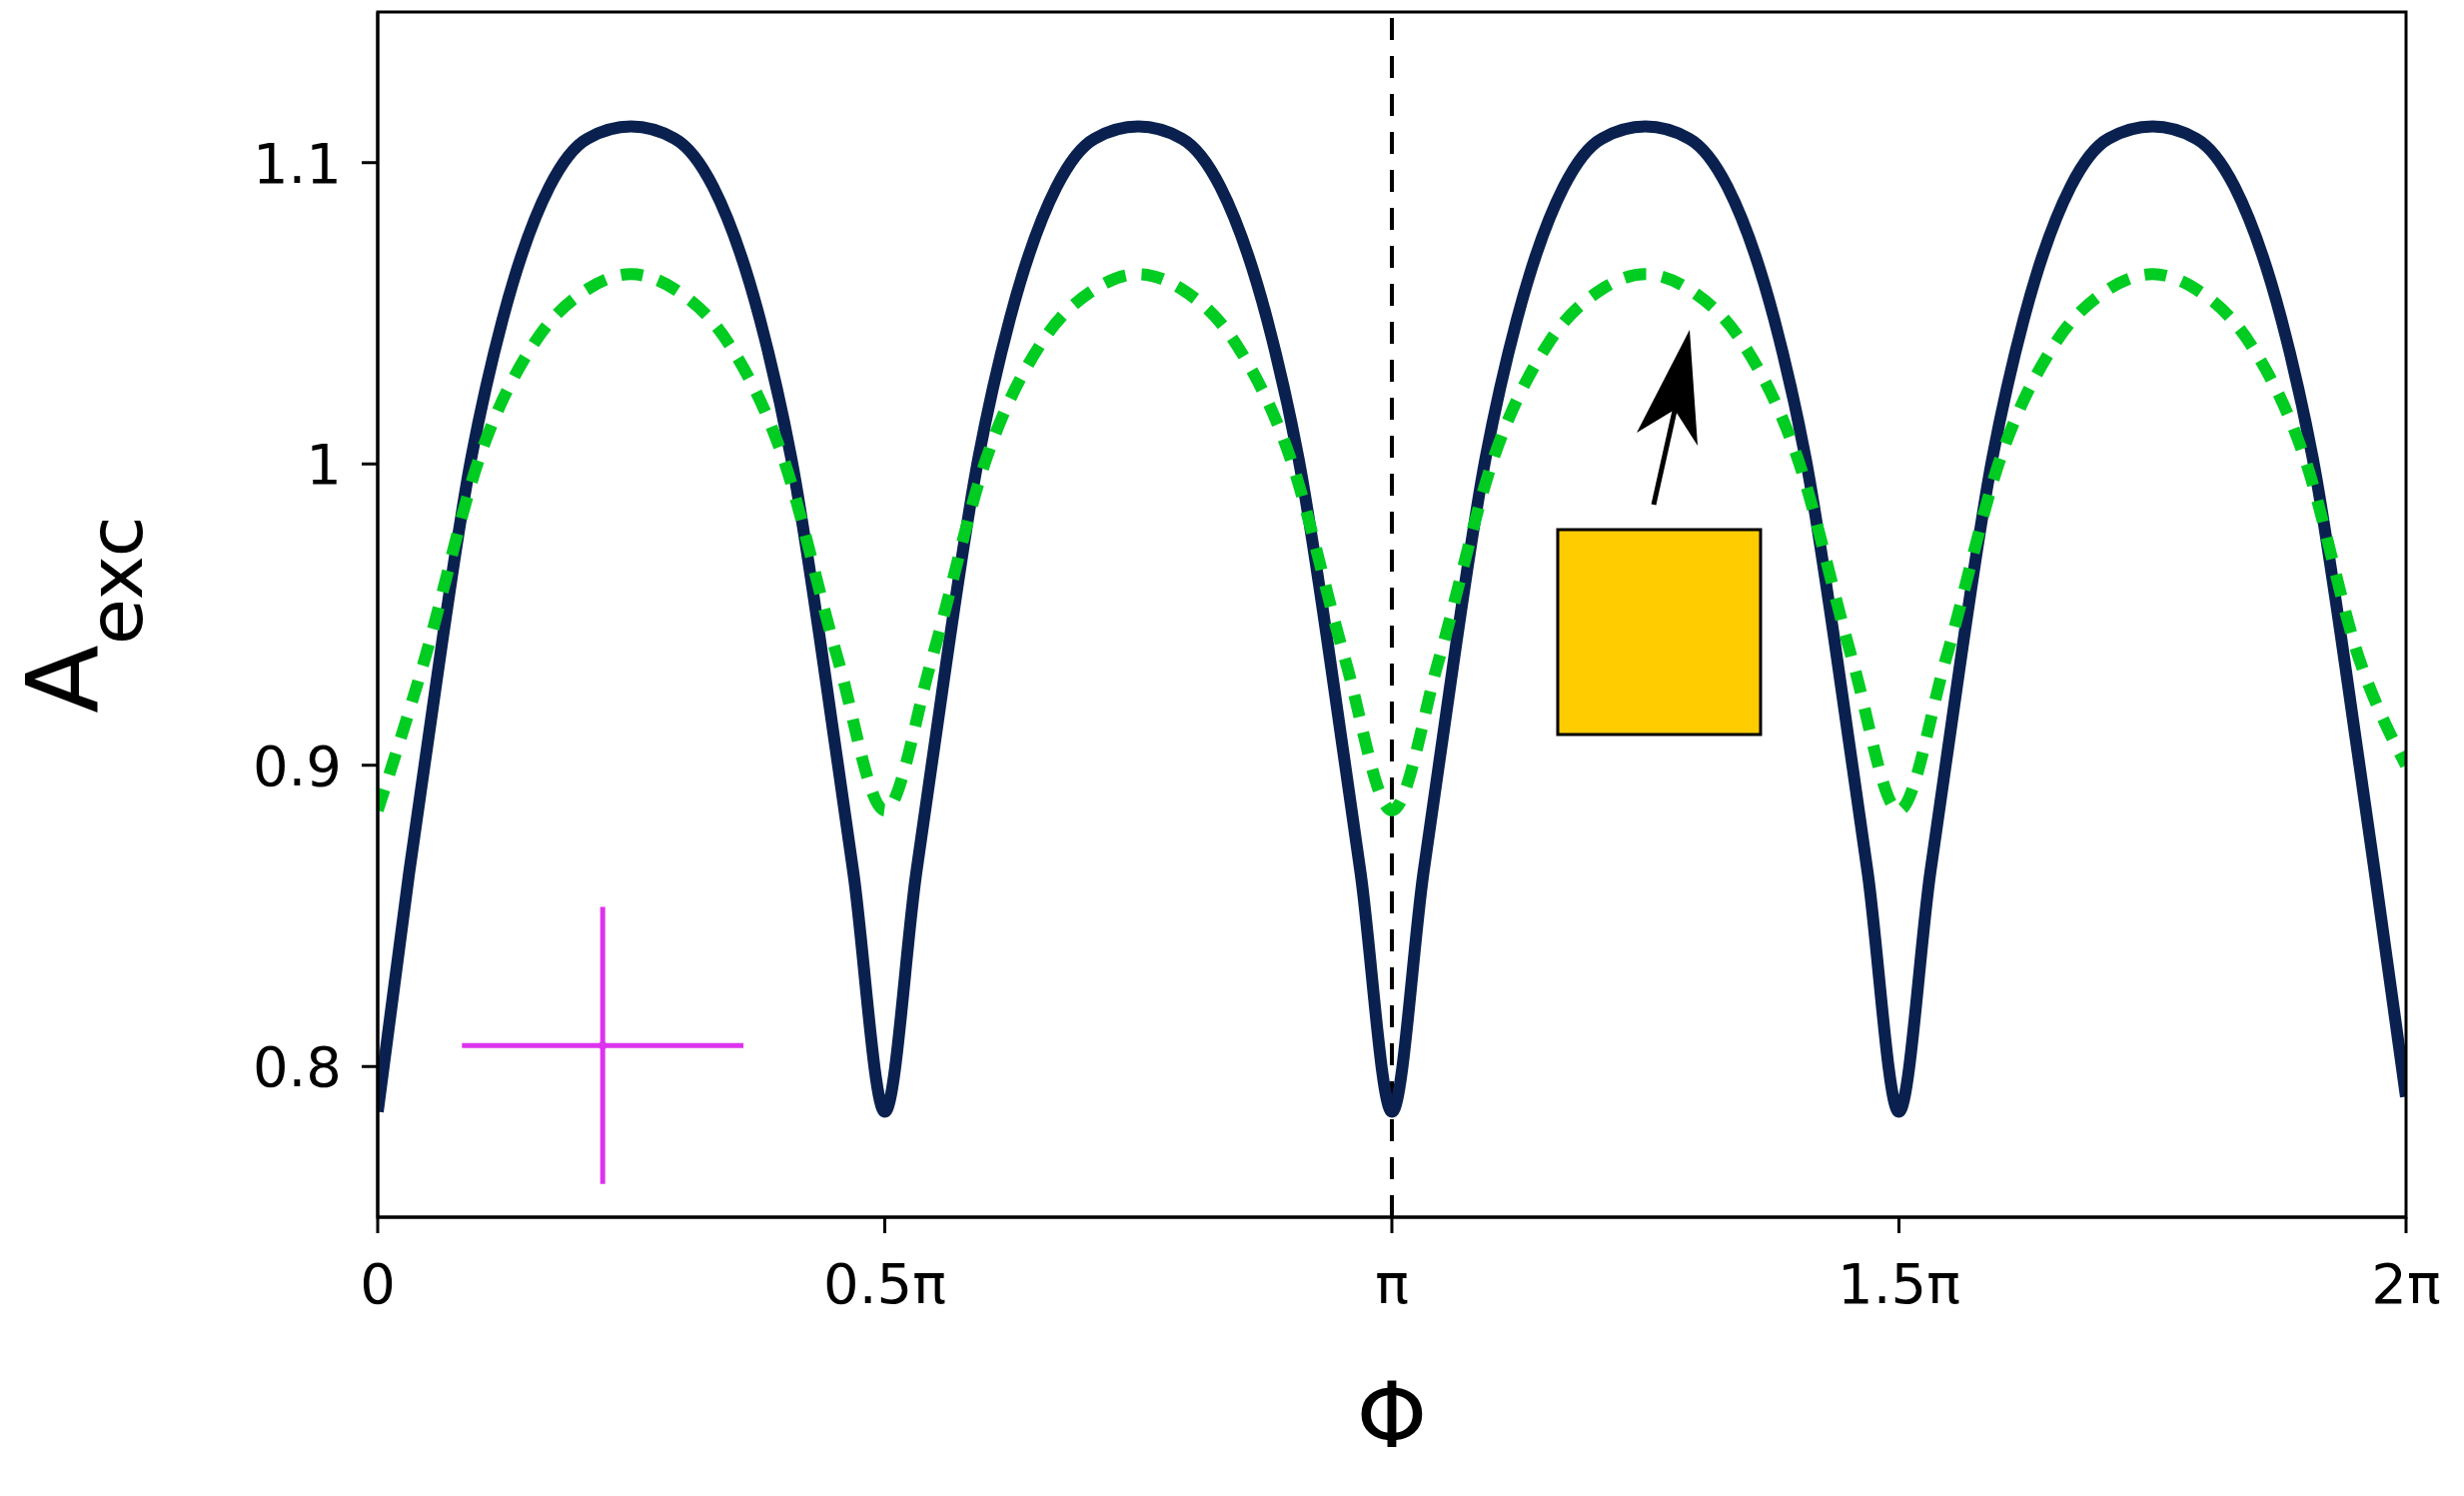  I want to click on x-tick-label: 0, so click(378, 1283).